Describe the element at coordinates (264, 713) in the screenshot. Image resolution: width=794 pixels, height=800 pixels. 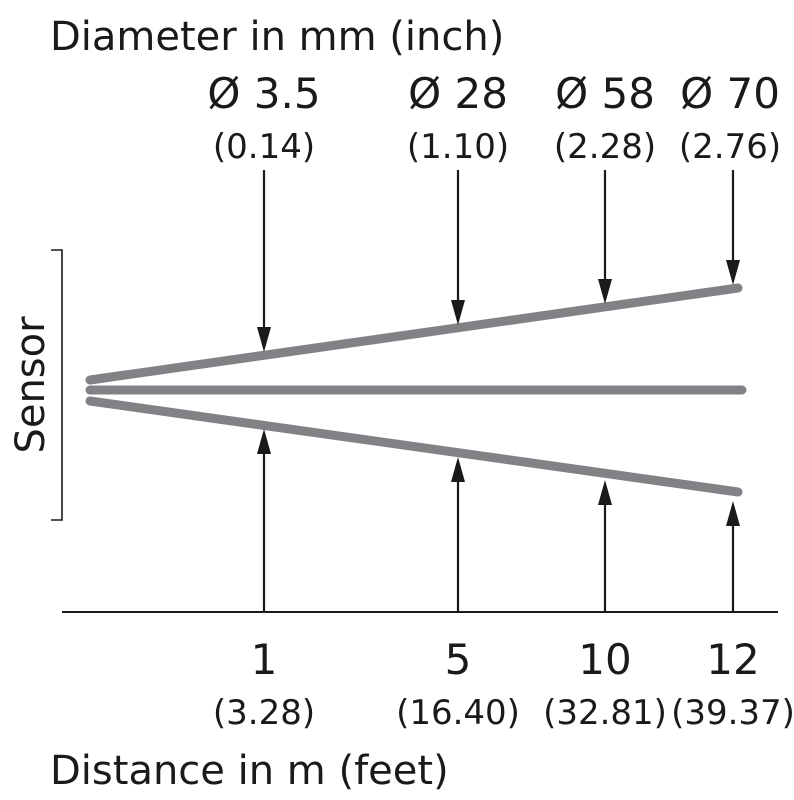
I see `distance-feet-label-1: (3.28)` at that location.